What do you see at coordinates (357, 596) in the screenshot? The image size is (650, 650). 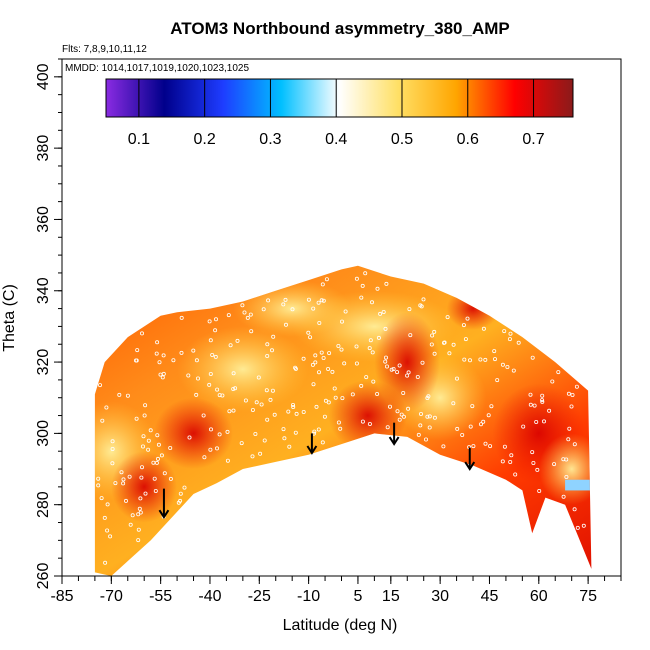 I see `x-tick-label: 5` at bounding box center [357, 596].